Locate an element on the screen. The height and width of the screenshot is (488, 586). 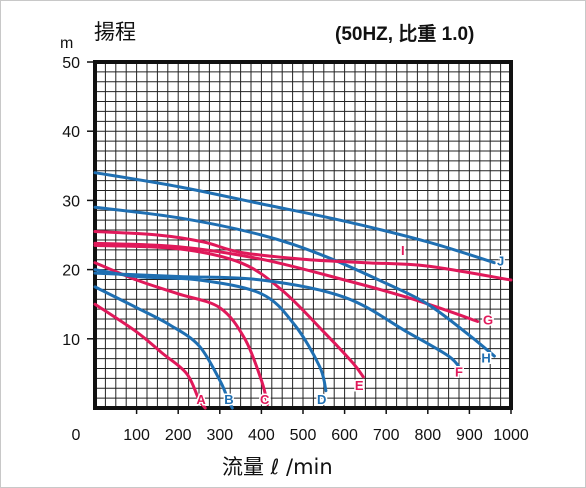
x-tick-label: 700 is located at coordinates (386, 435).